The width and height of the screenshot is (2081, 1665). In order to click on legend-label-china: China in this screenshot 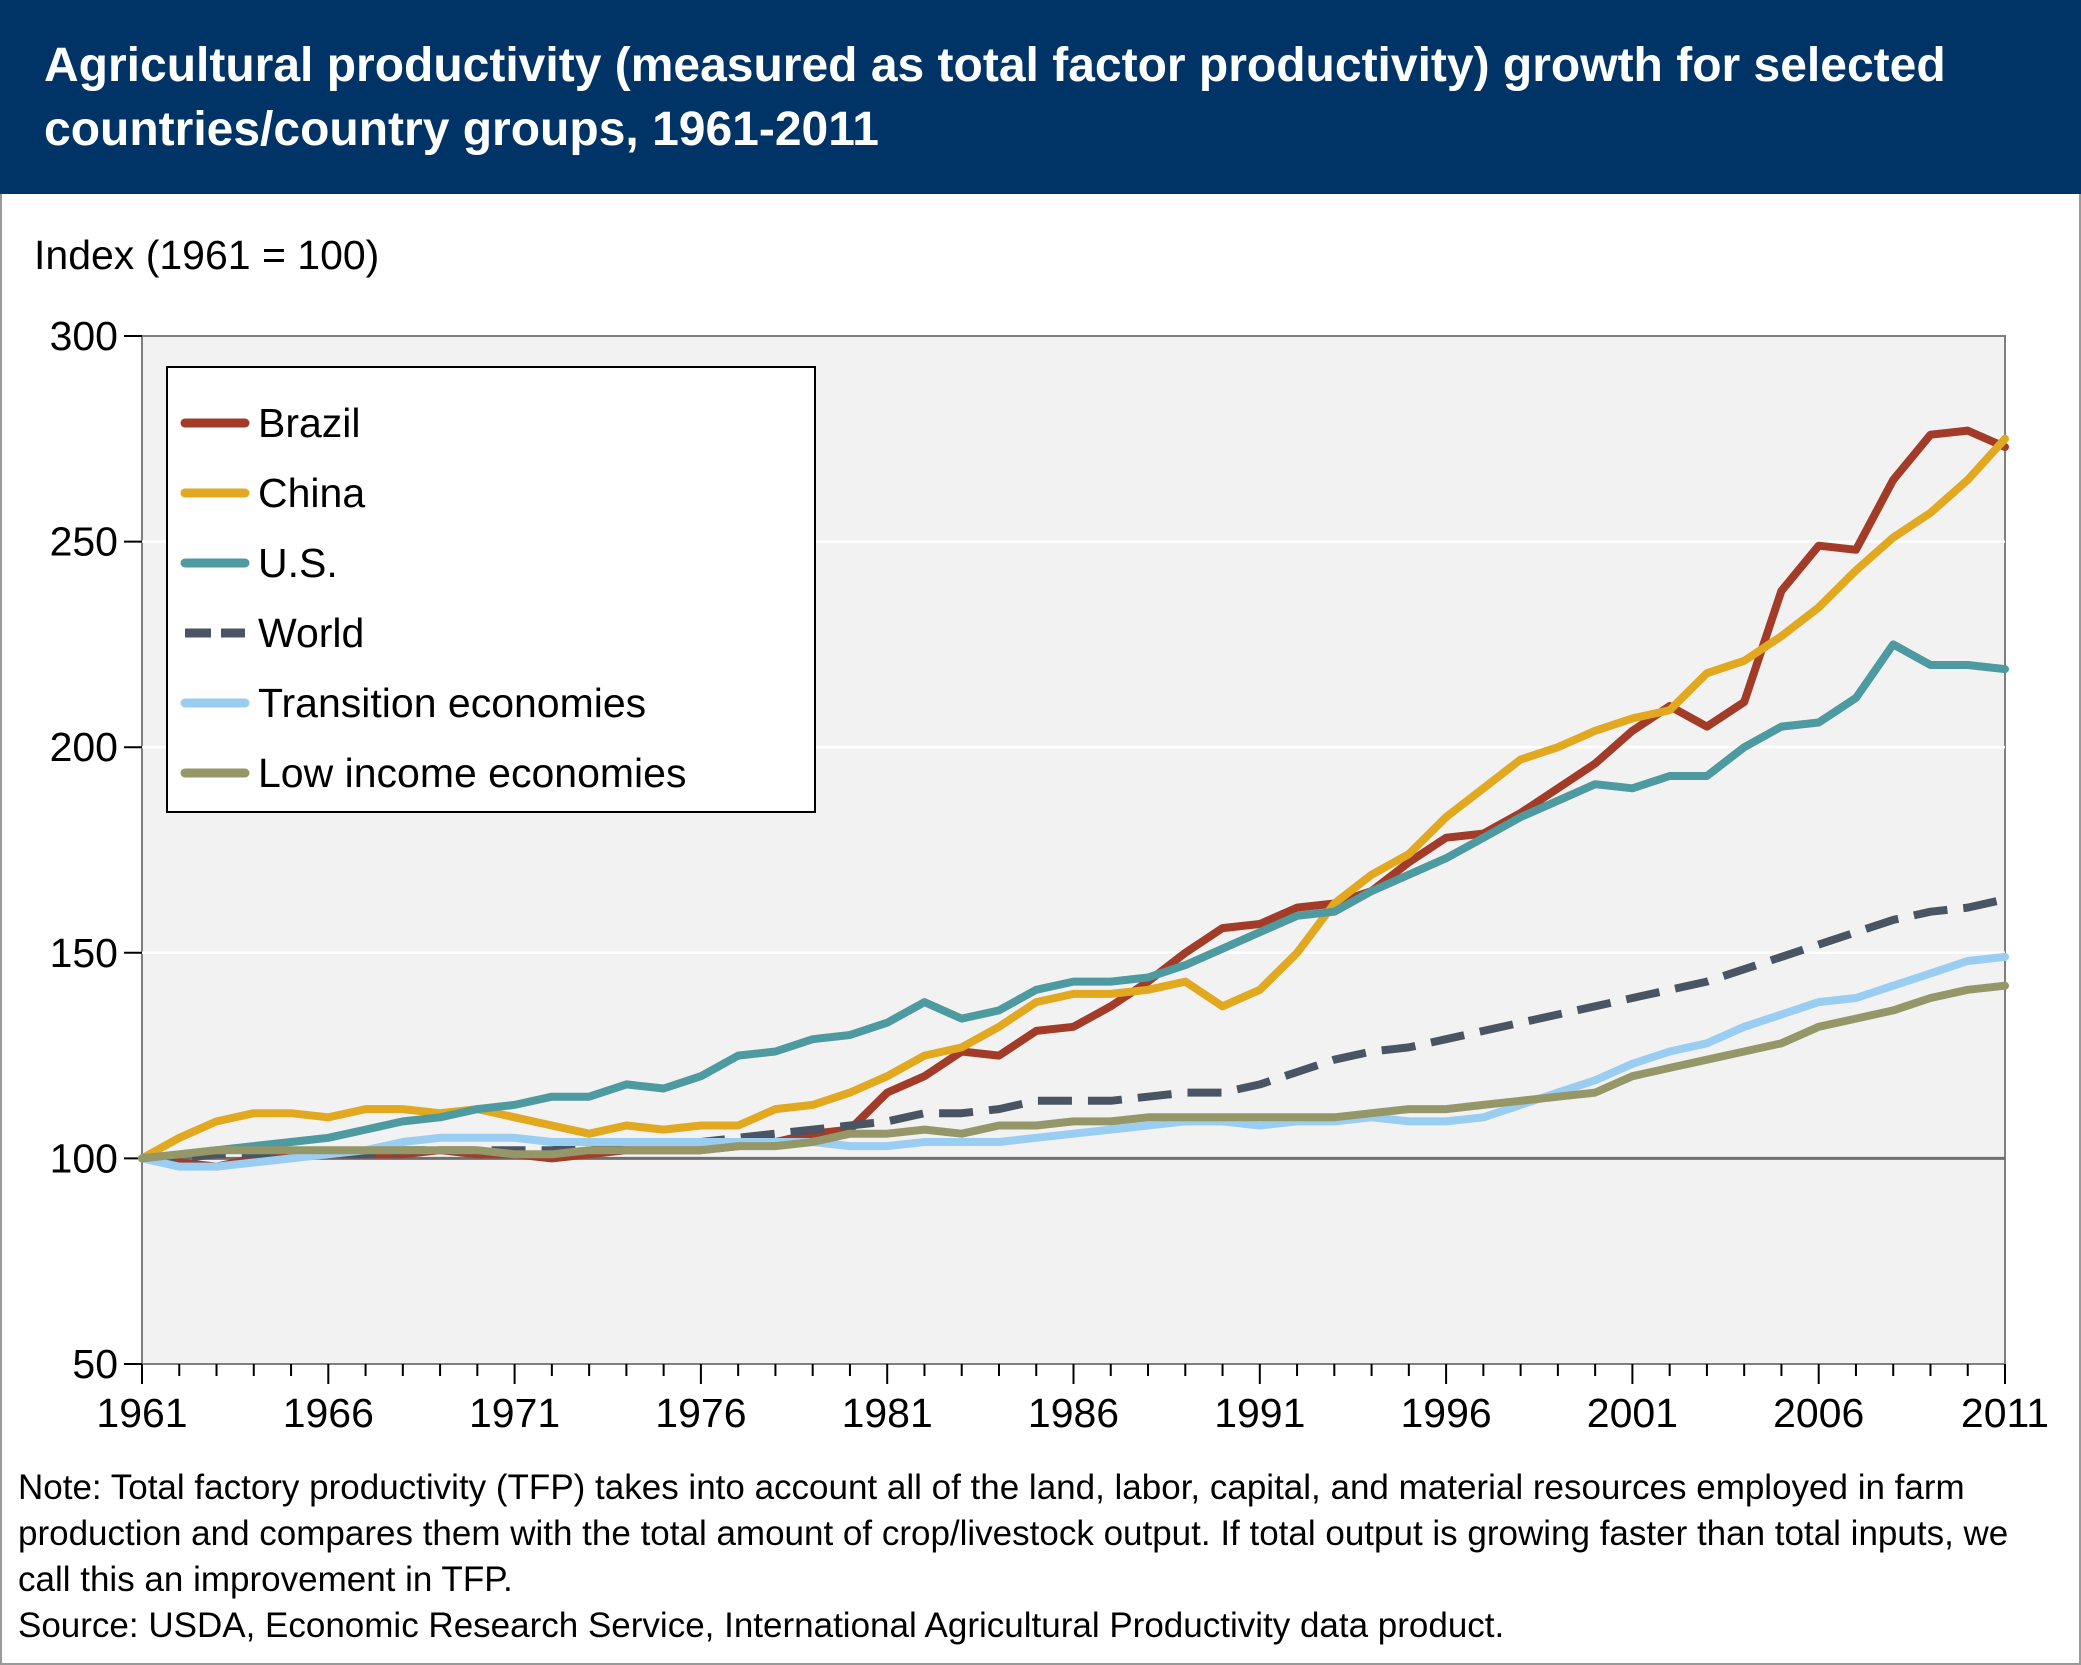, I will do `click(311, 493)`.